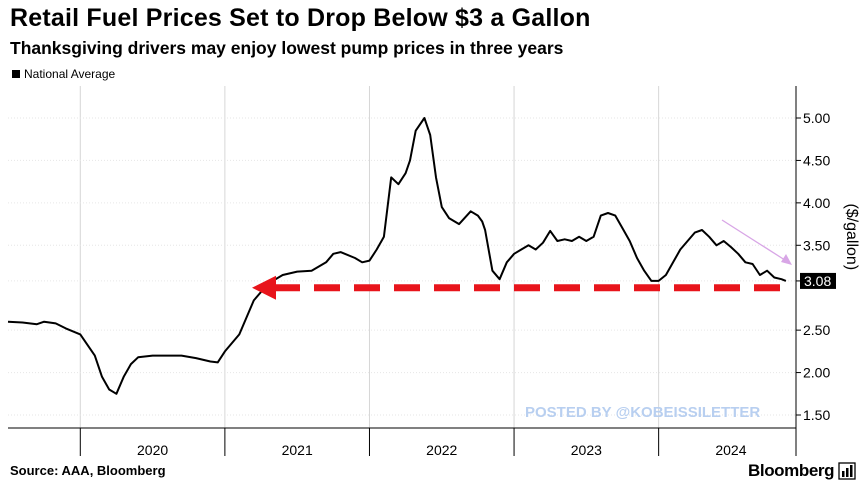 This screenshot has height=490, width=864. Describe the element at coordinates (586, 450) in the screenshot. I see `x-tick-label: 2023` at that location.